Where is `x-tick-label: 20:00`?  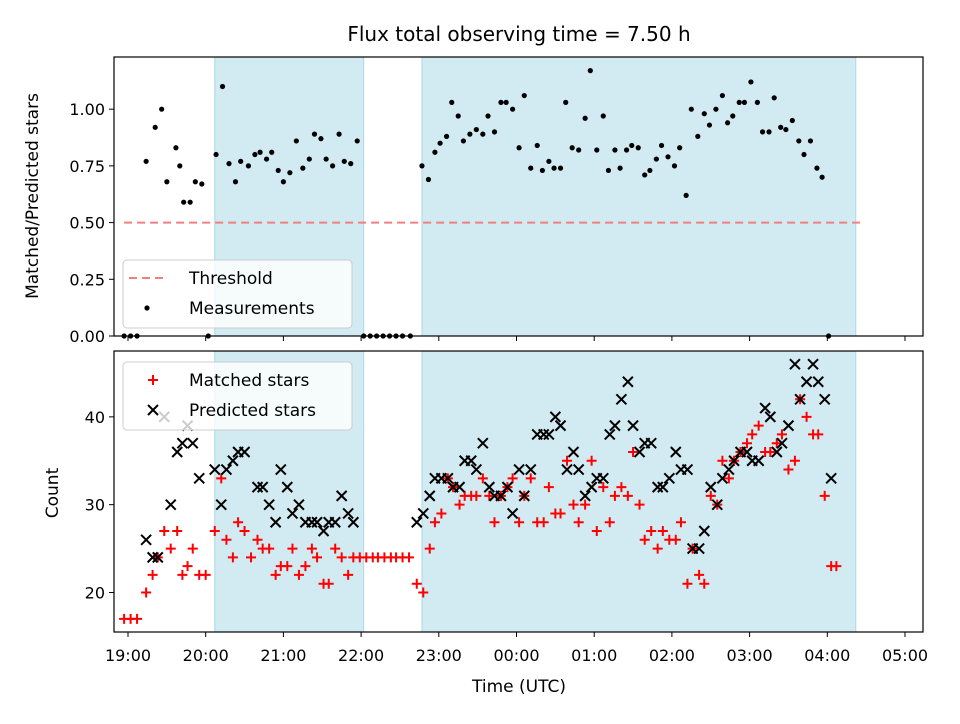 x-tick-label: 20:00 is located at coordinates (206, 655).